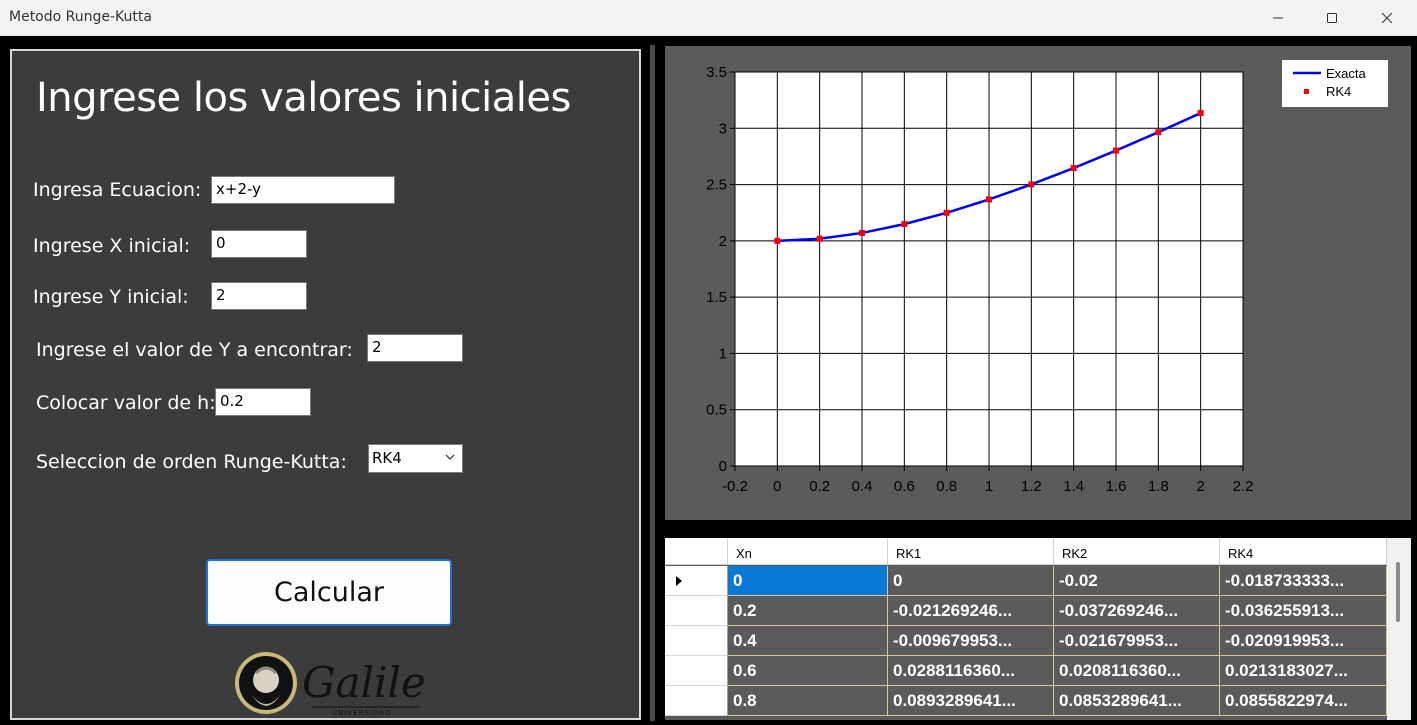 The height and width of the screenshot is (725, 1417). I want to click on target-y-label: Ingrese el valor de Y a encontrar:, so click(194, 350).